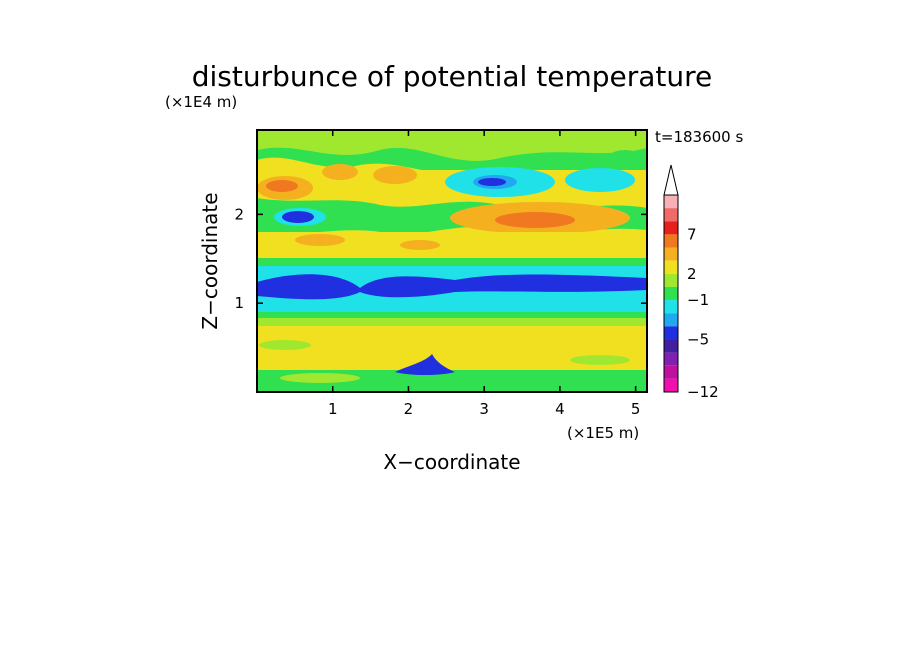 The height and width of the screenshot is (654, 904). I want to click on y-axis: 12, so click(440, 258).